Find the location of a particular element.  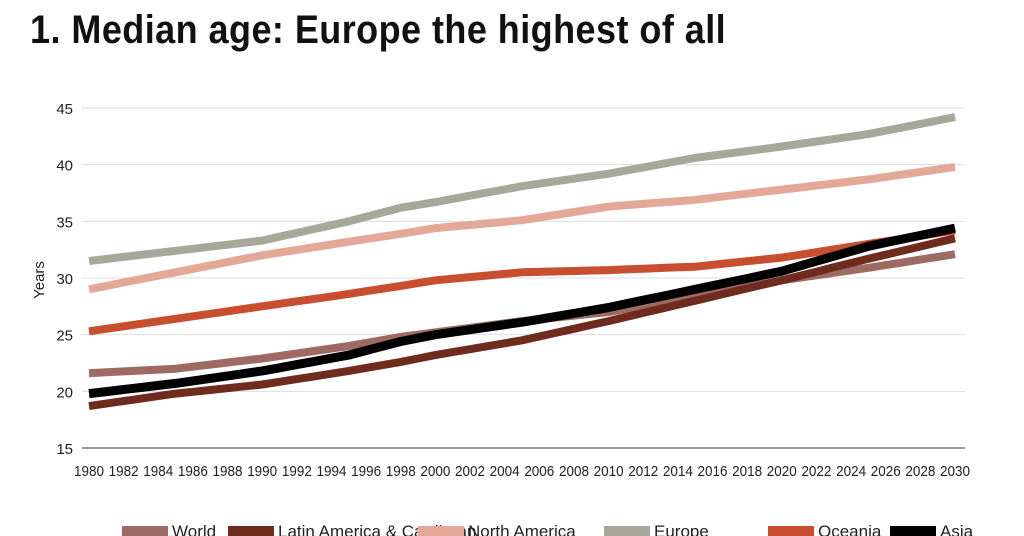

x-tick-label: 1980 is located at coordinates (89, 471).